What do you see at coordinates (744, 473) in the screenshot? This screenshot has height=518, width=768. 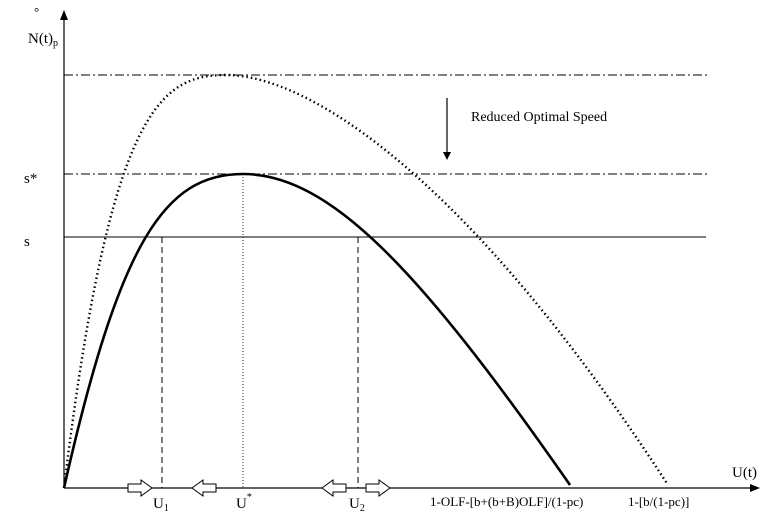 I see `x-axis-label: U(t)` at bounding box center [744, 473].